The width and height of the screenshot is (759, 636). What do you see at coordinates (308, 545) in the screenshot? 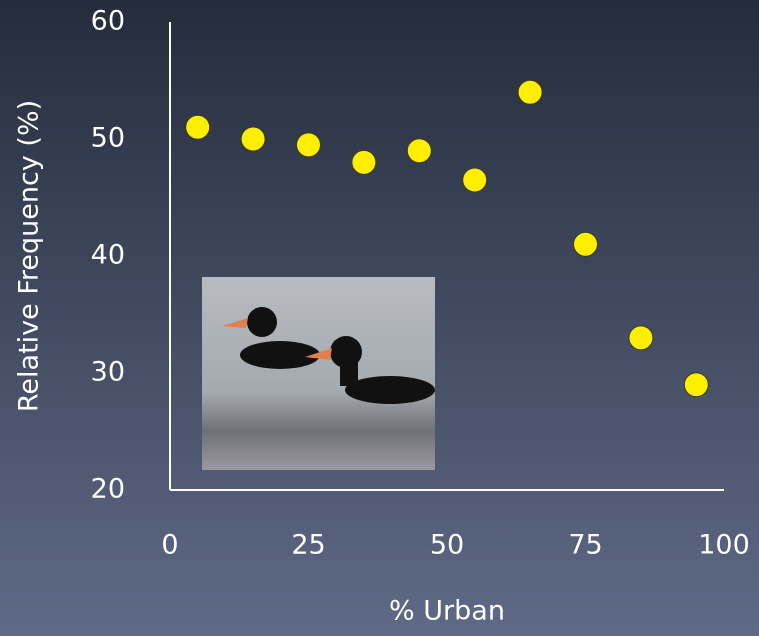
I see `x-tick-label: 25` at bounding box center [308, 545].